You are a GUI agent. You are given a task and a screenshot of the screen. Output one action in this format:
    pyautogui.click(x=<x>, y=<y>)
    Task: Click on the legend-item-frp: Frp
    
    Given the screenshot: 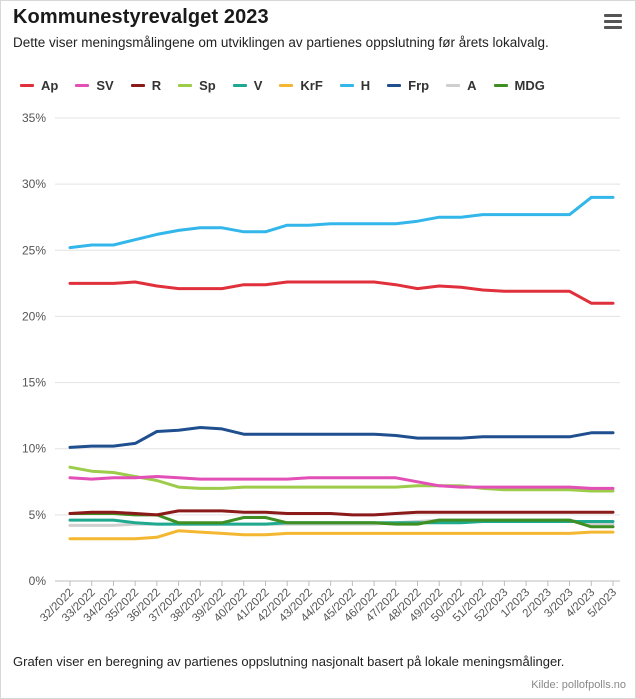 What is the action you would take?
    pyautogui.click(x=408, y=85)
    